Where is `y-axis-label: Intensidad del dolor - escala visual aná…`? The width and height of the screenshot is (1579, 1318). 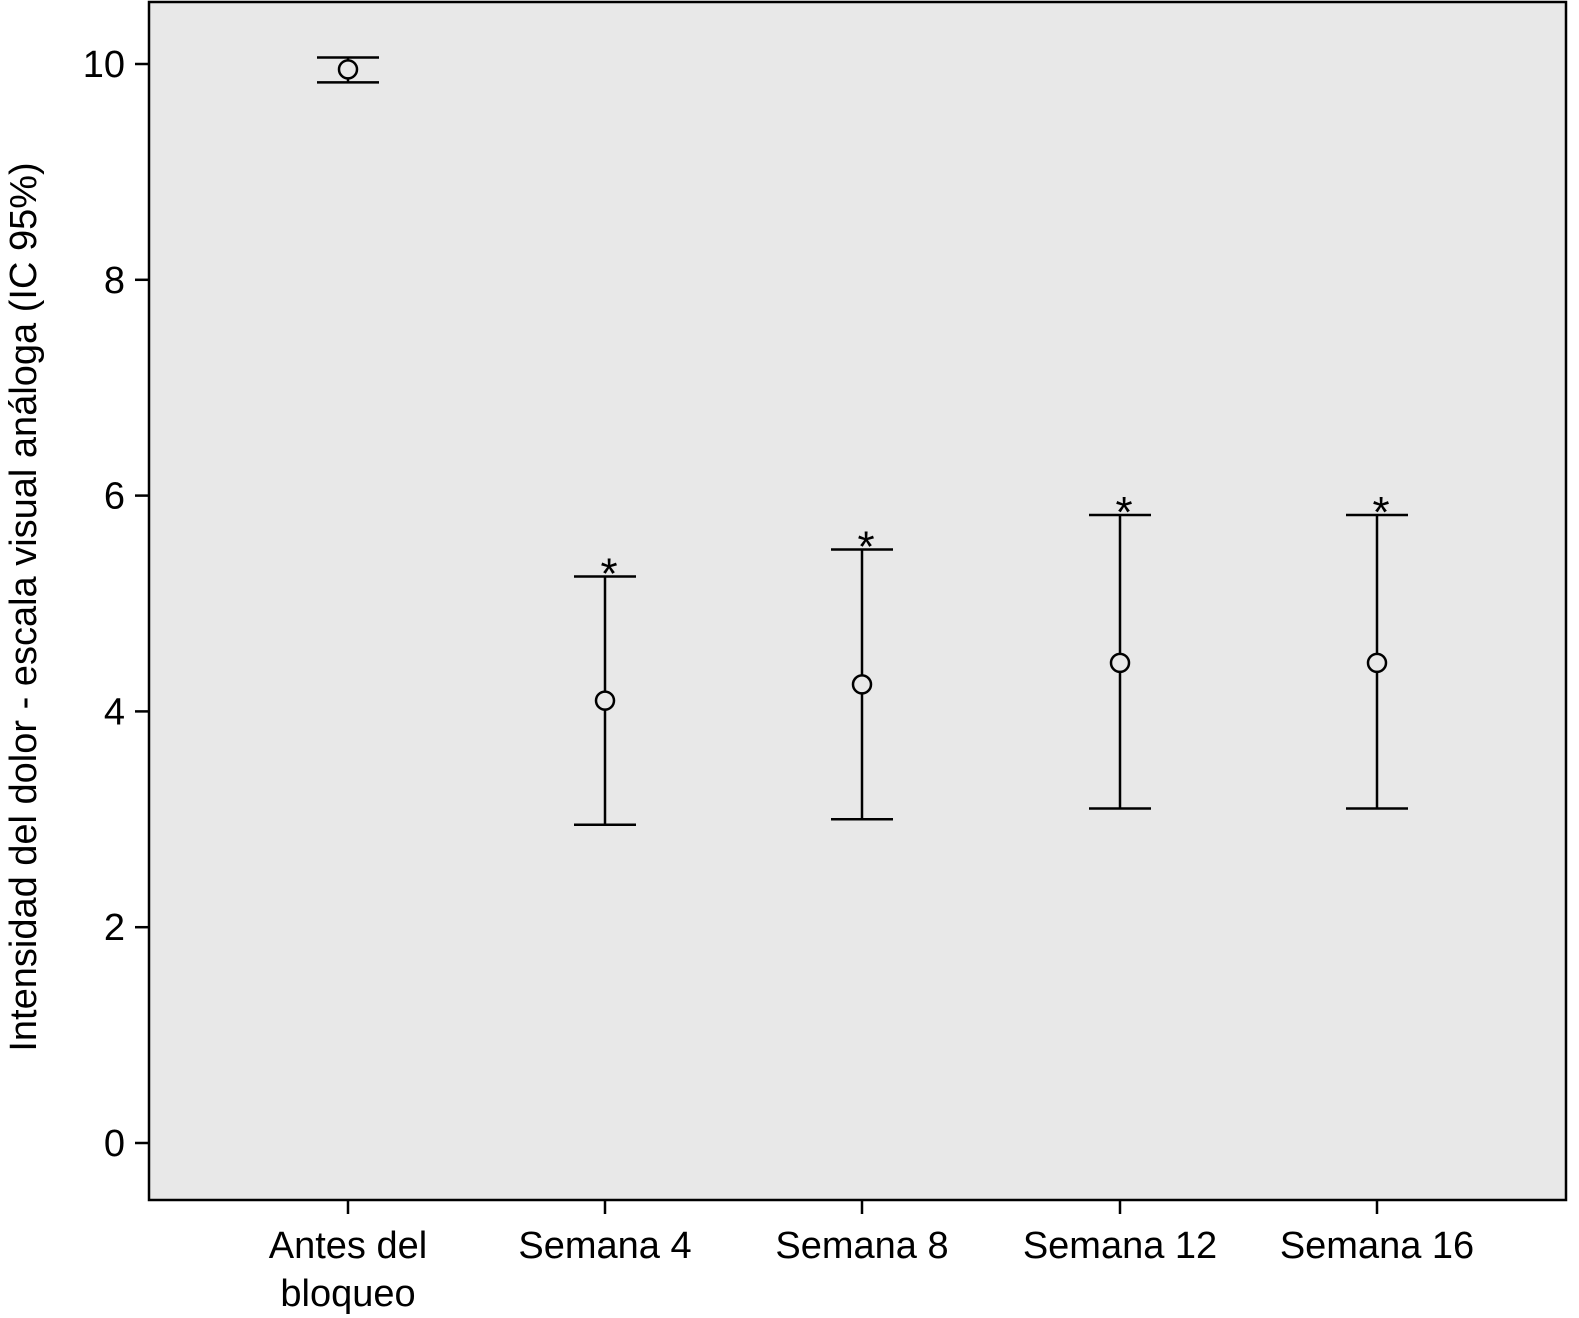 y-axis-label: Intensidad del dolor - escala visual aná… is located at coordinates (24, 606).